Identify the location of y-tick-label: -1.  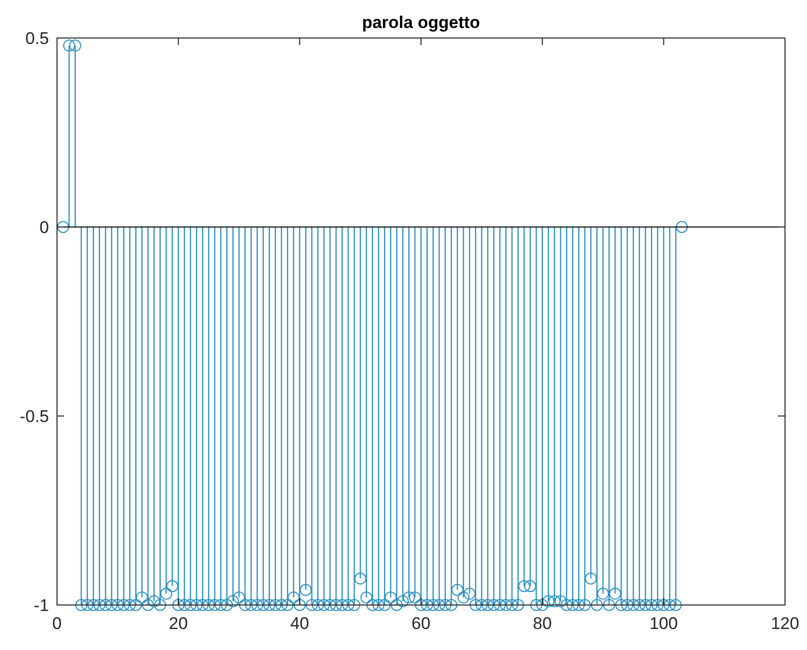
(41, 605).